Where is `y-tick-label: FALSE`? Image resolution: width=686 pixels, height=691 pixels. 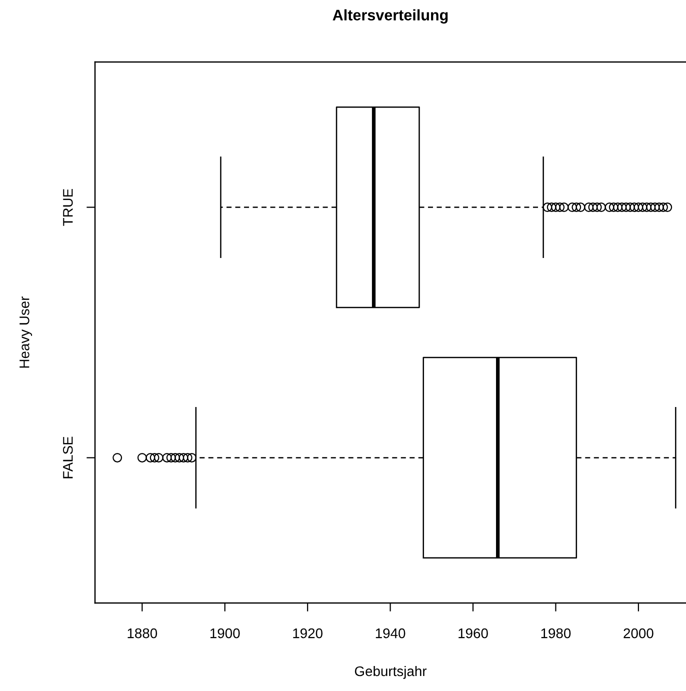 y-tick-label: FALSE is located at coordinates (67, 457).